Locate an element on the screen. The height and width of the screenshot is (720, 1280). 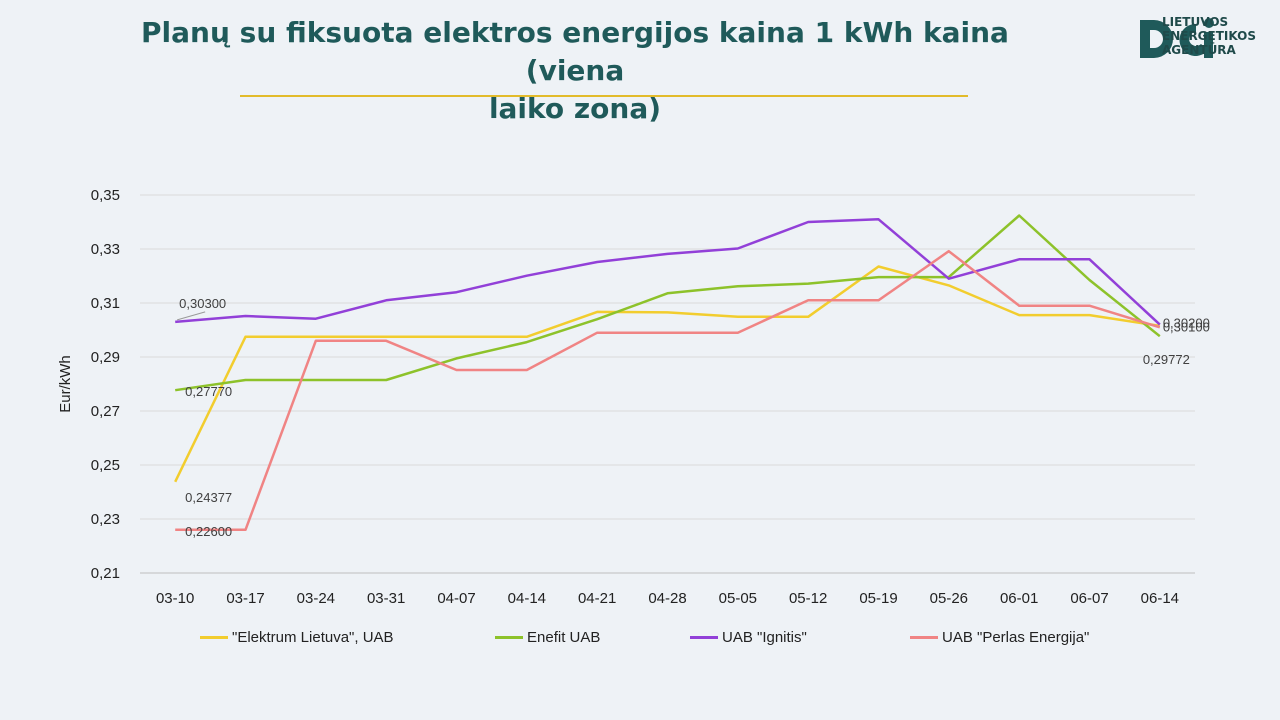
x-tick-label: 06-01 is located at coordinates (1019, 598).